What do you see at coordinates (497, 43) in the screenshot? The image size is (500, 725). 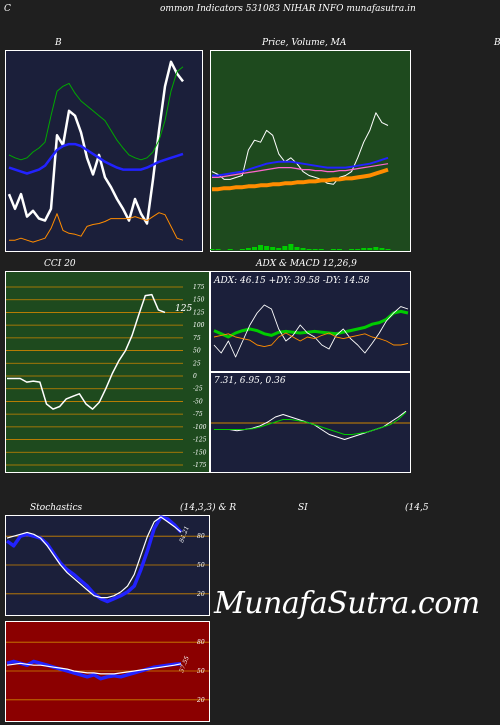 I see `bb-right-edge: B` at bounding box center [497, 43].